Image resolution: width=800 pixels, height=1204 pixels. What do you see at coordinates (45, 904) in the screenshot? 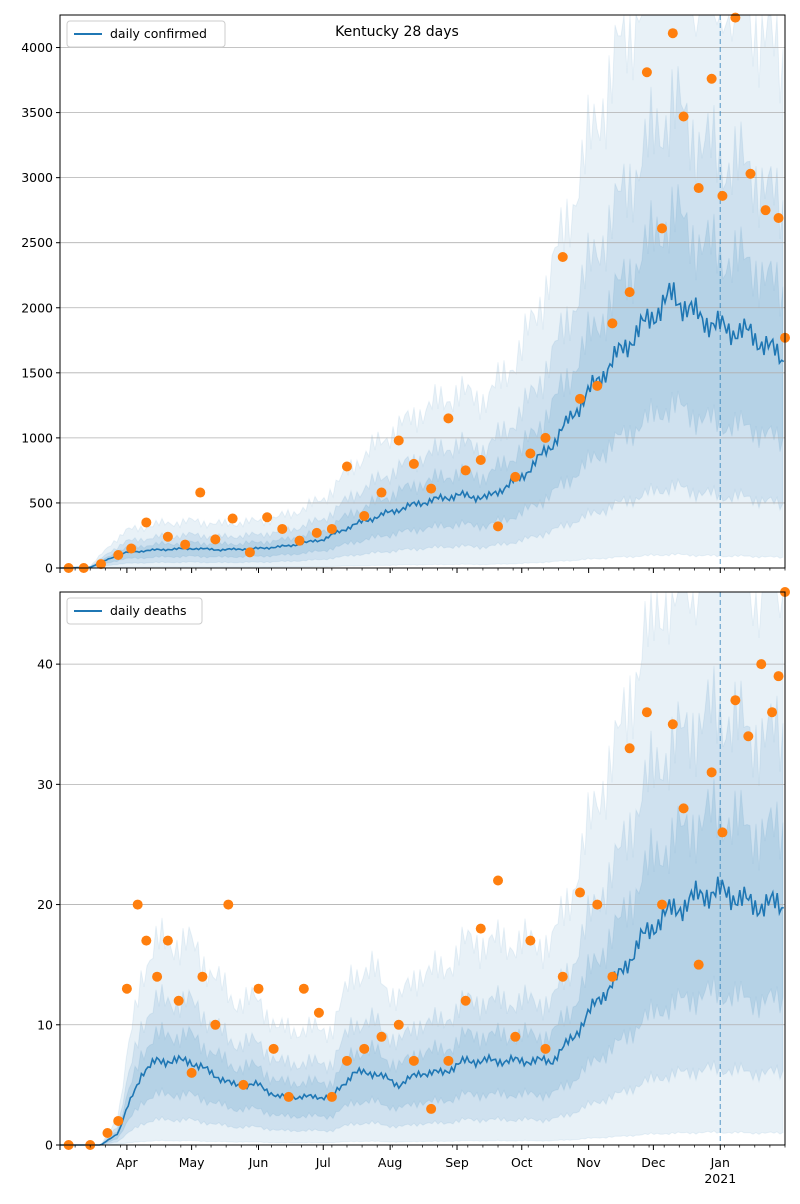
I see `y-tick-label: 20` at bounding box center [45, 904].